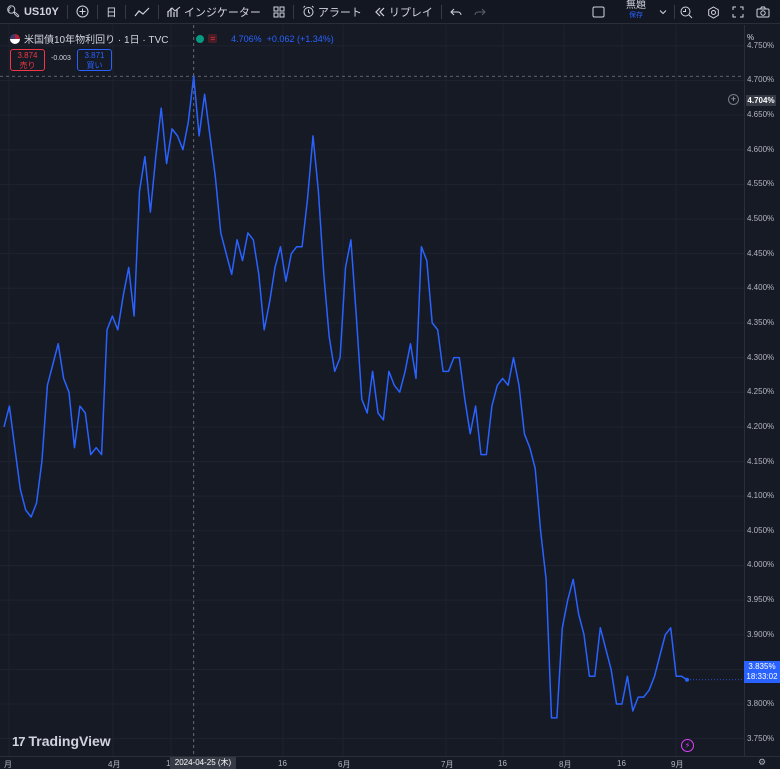 Image resolution: width=780 pixels, height=769 pixels. What do you see at coordinates (565, 764) in the screenshot?
I see `time-tick-label: 8月` at bounding box center [565, 764].